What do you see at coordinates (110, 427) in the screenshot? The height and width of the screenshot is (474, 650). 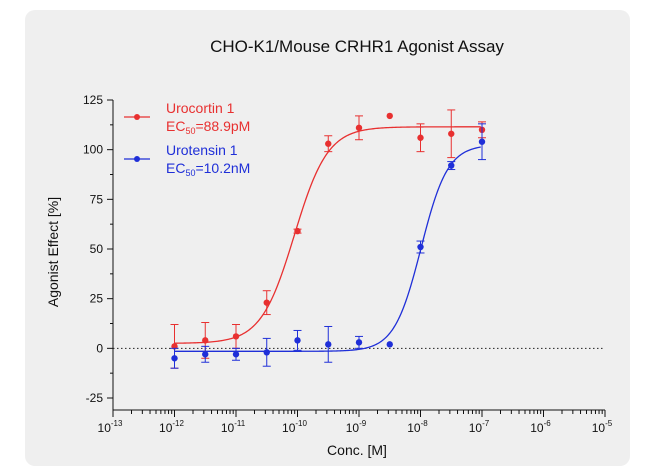 I see `x-tick-label: 10⁻¹³` at bounding box center [110, 427].